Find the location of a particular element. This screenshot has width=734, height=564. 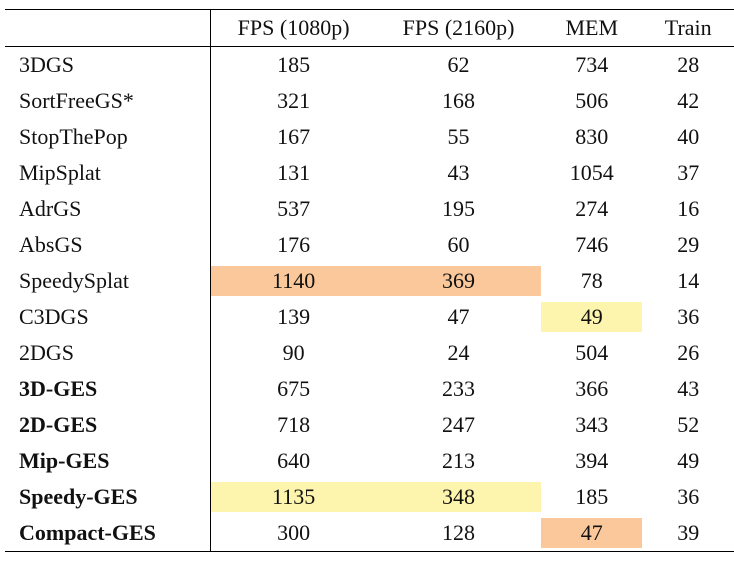

cell-fps-2160p: 168 is located at coordinates (459, 100).